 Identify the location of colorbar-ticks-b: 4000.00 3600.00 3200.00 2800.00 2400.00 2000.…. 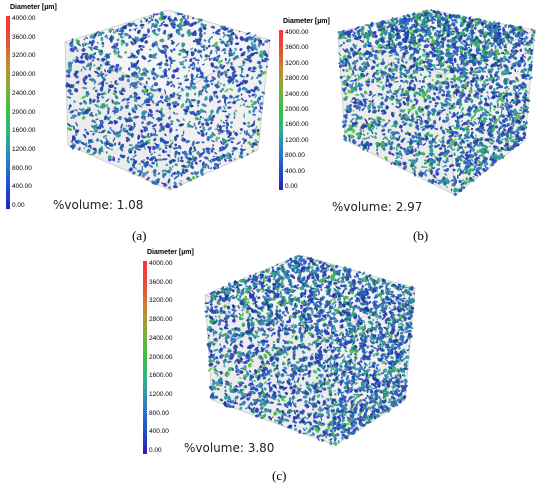
(310, 109).